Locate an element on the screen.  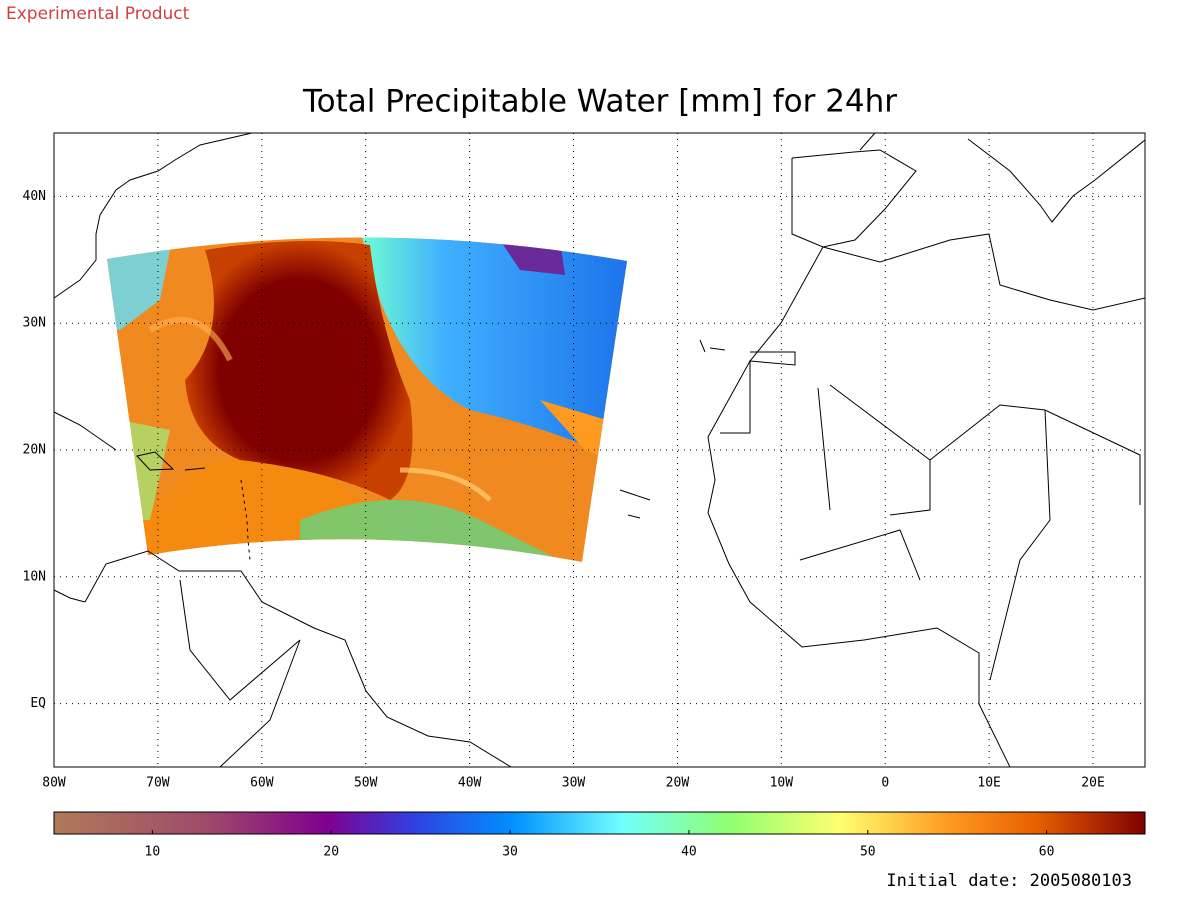
title: Total Precipitable Water [mm] for 24hr is located at coordinates (599, 102).